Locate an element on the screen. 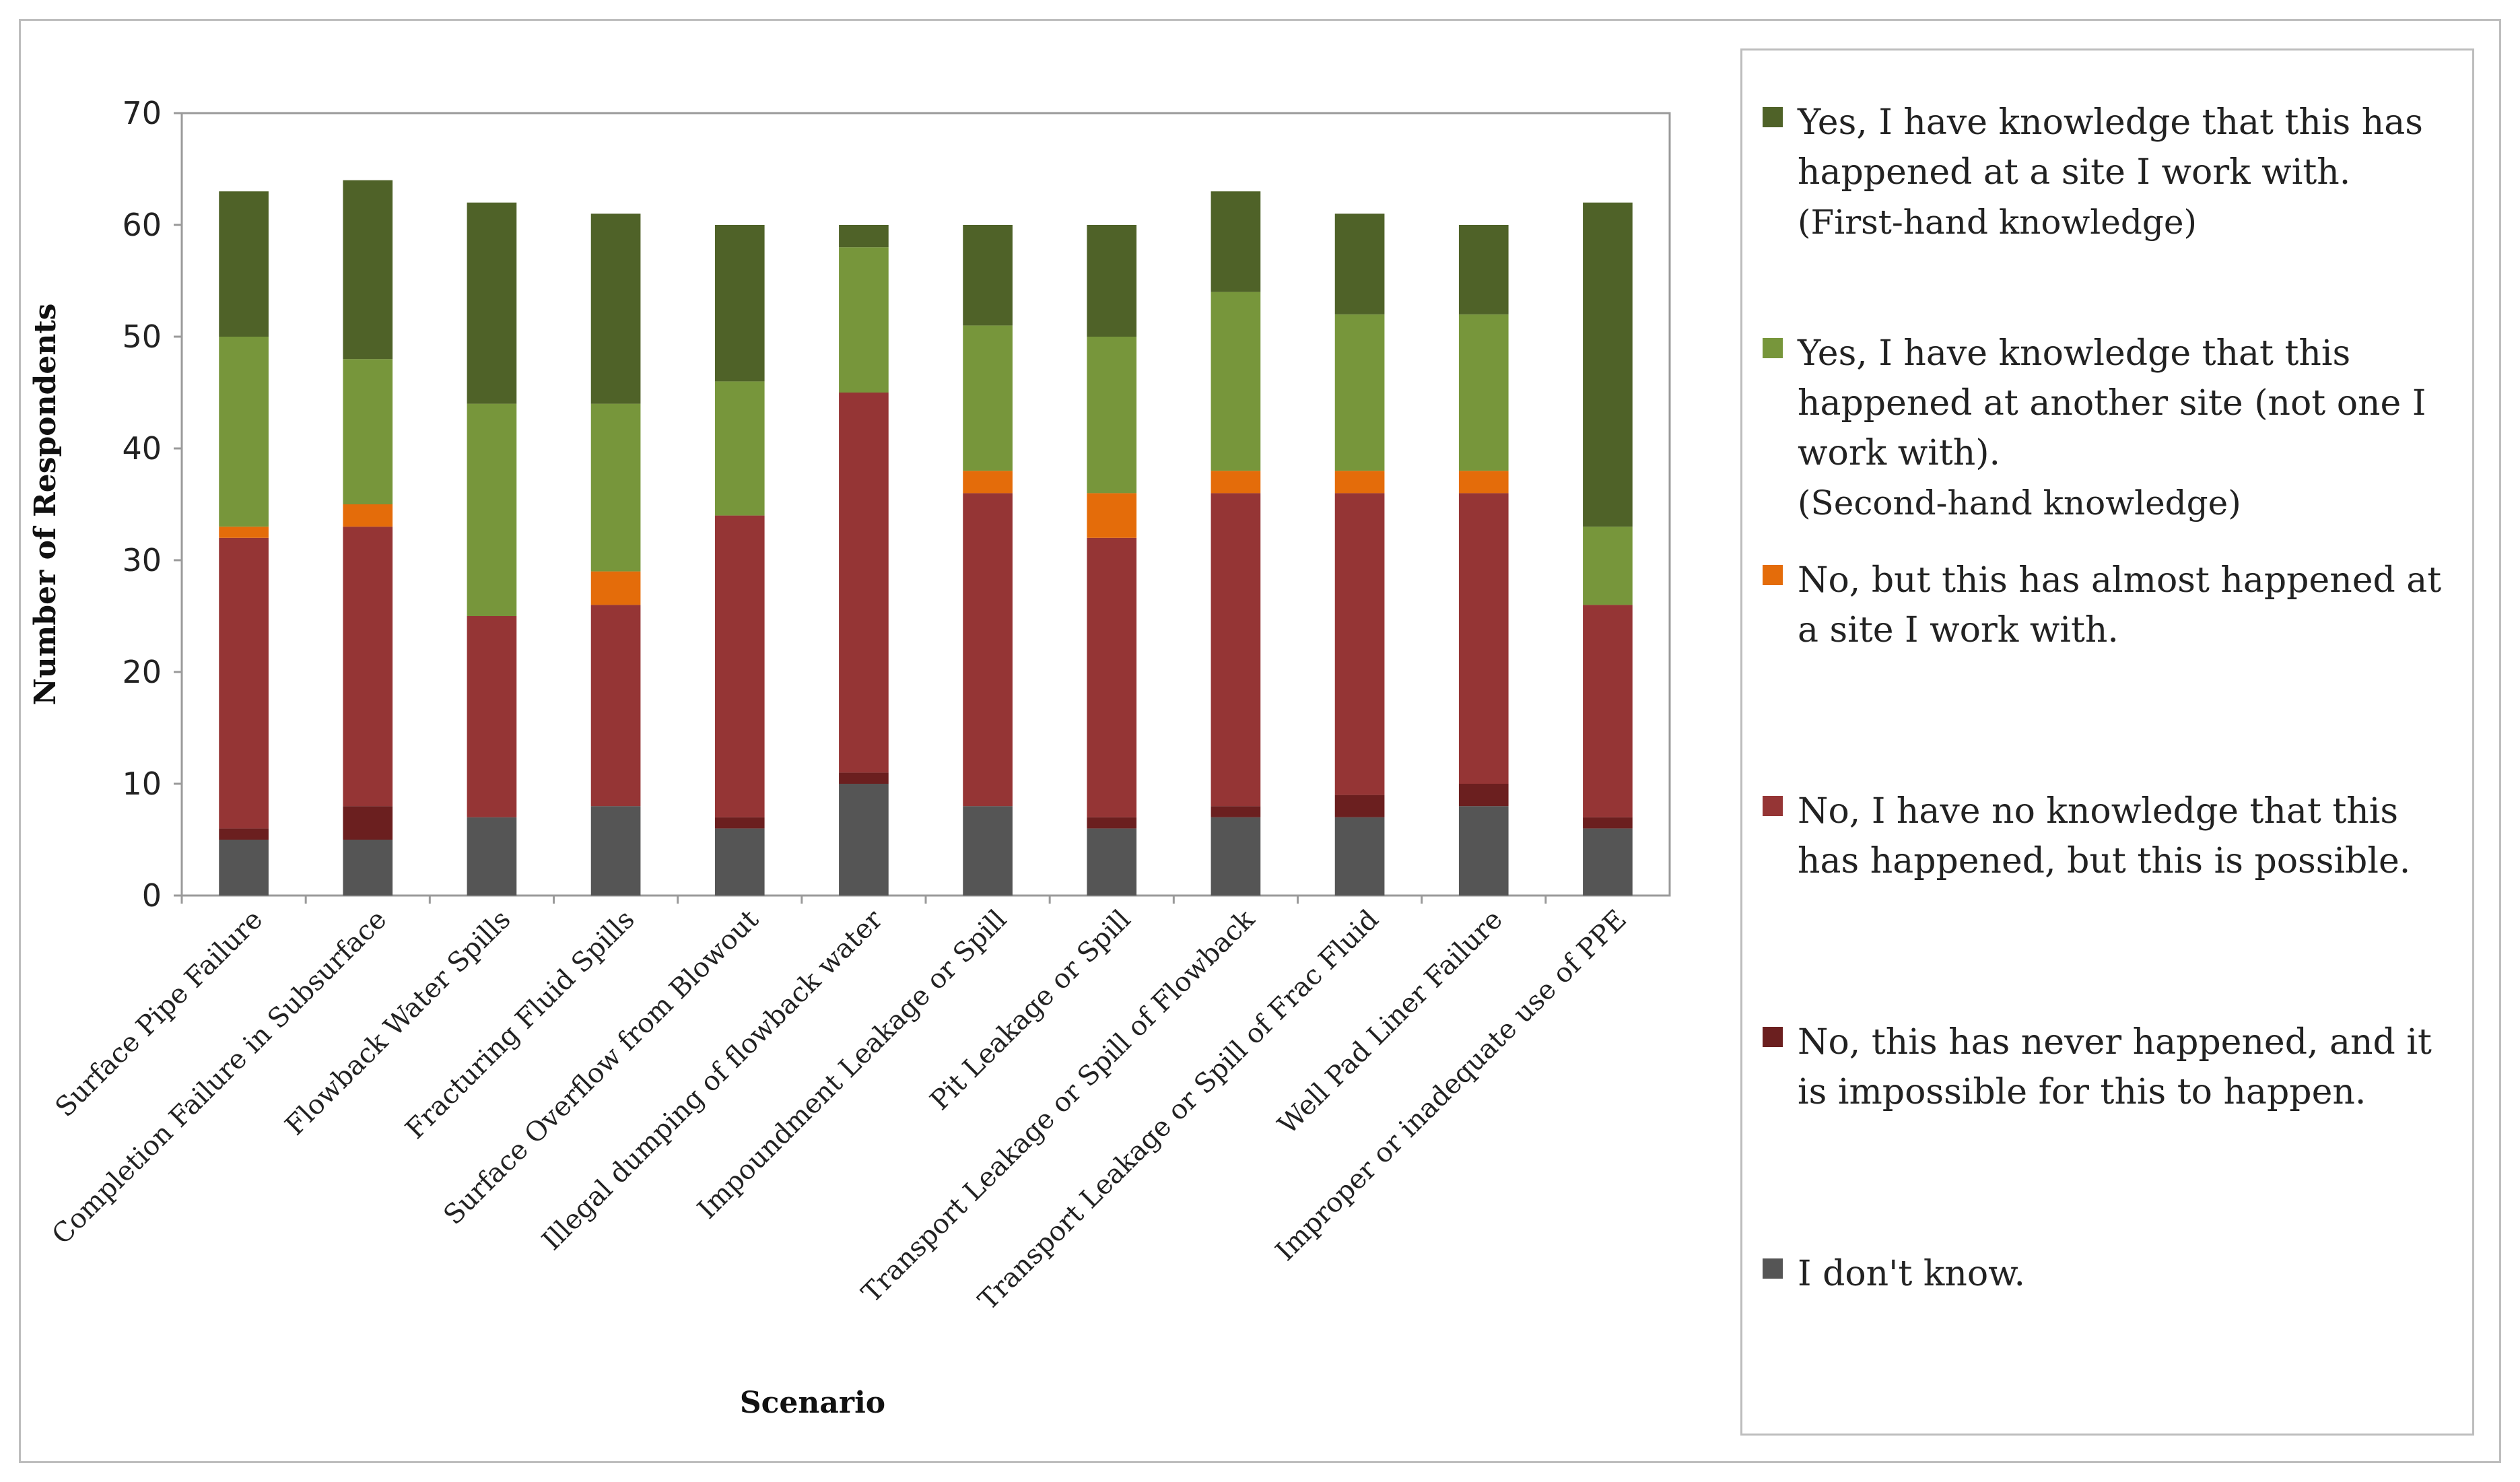 This screenshot has width=2520, height=1482. y-tick-label: 40 is located at coordinates (142, 448).